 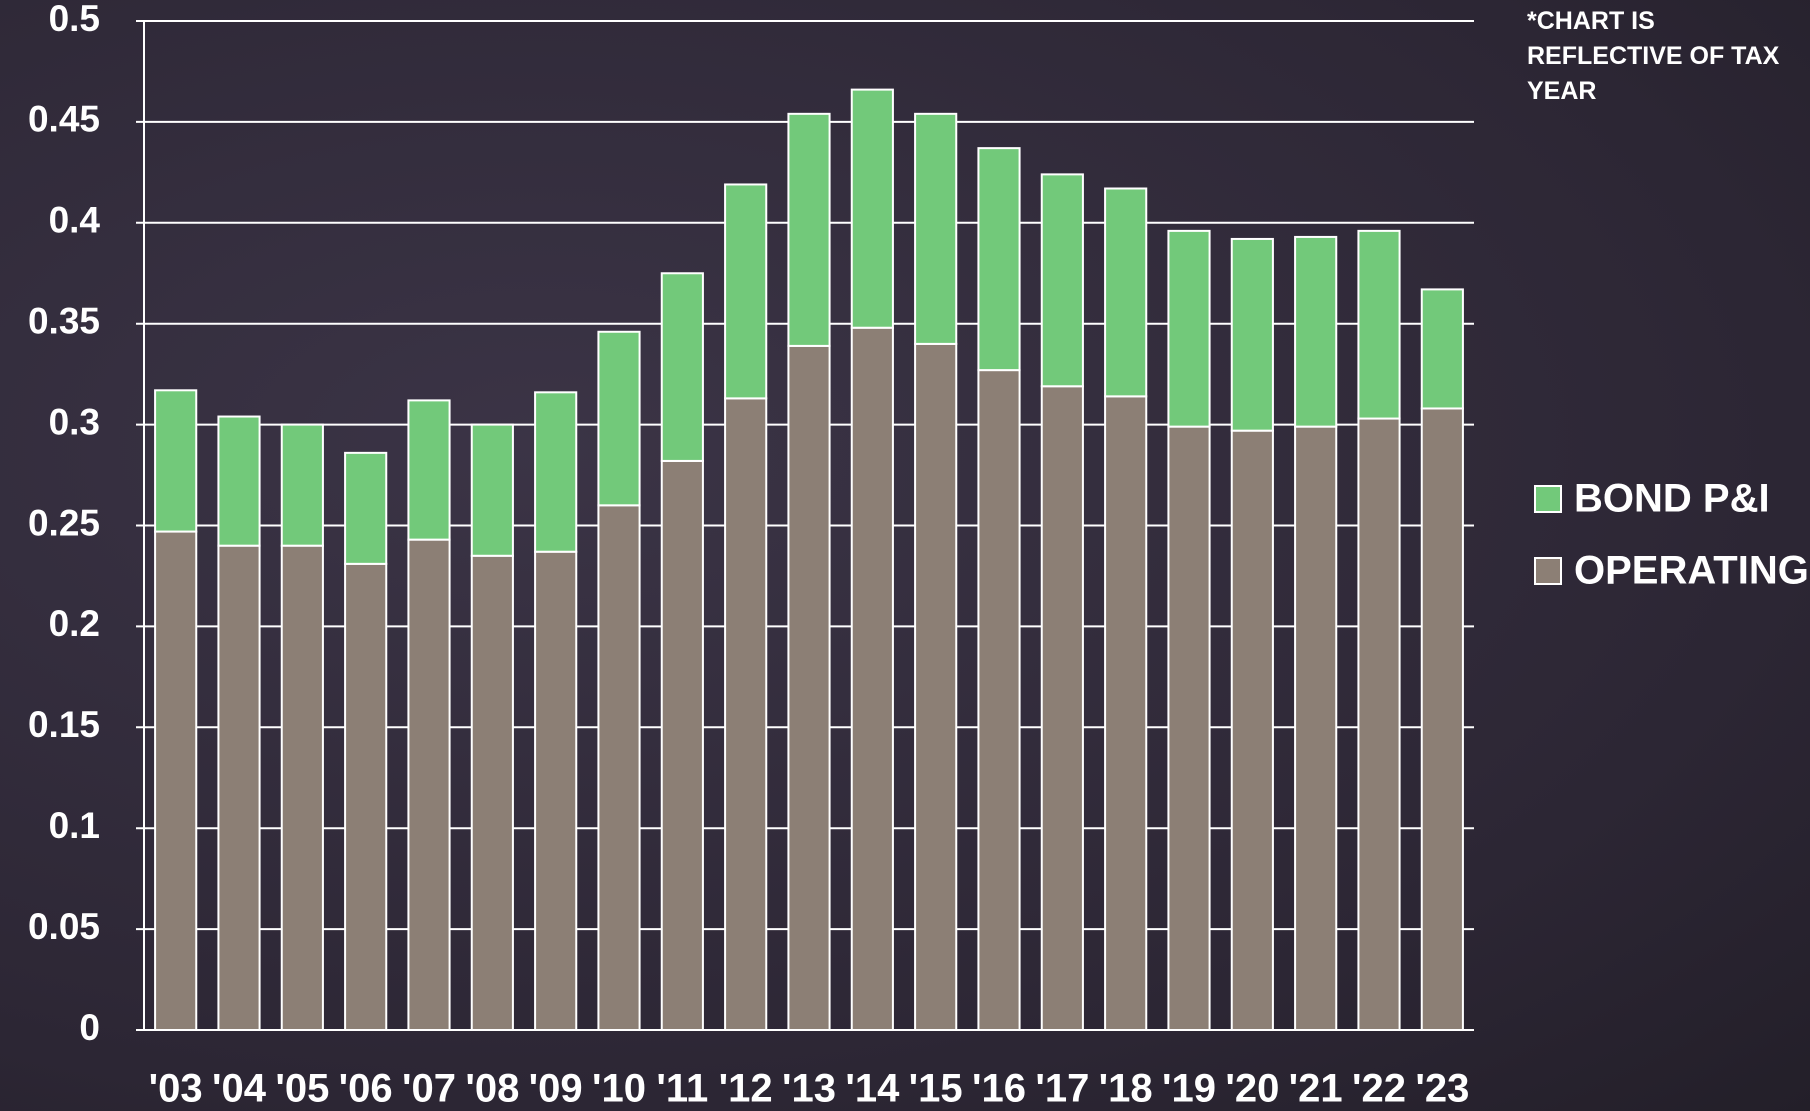 What do you see at coordinates (1316, 1089) in the screenshot?
I see `x-tick-label: '21` at bounding box center [1316, 1089].